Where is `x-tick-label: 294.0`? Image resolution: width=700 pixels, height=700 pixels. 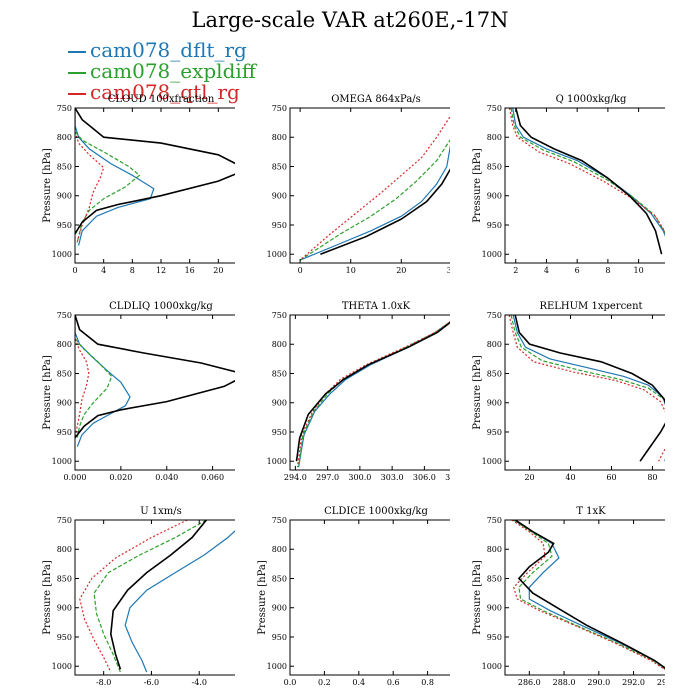 x-tick-label: 294.0 is located at coordinates (661, 682).